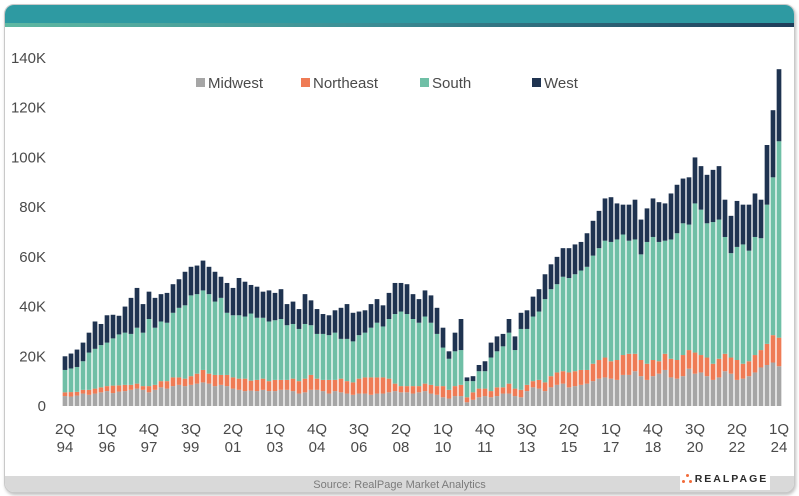 Image resolution: width=799 pixels, height=496 pixels. Describe the element at coordinates (42, 406) in the screenshot. I see `y-tick-label: 0` at that location.